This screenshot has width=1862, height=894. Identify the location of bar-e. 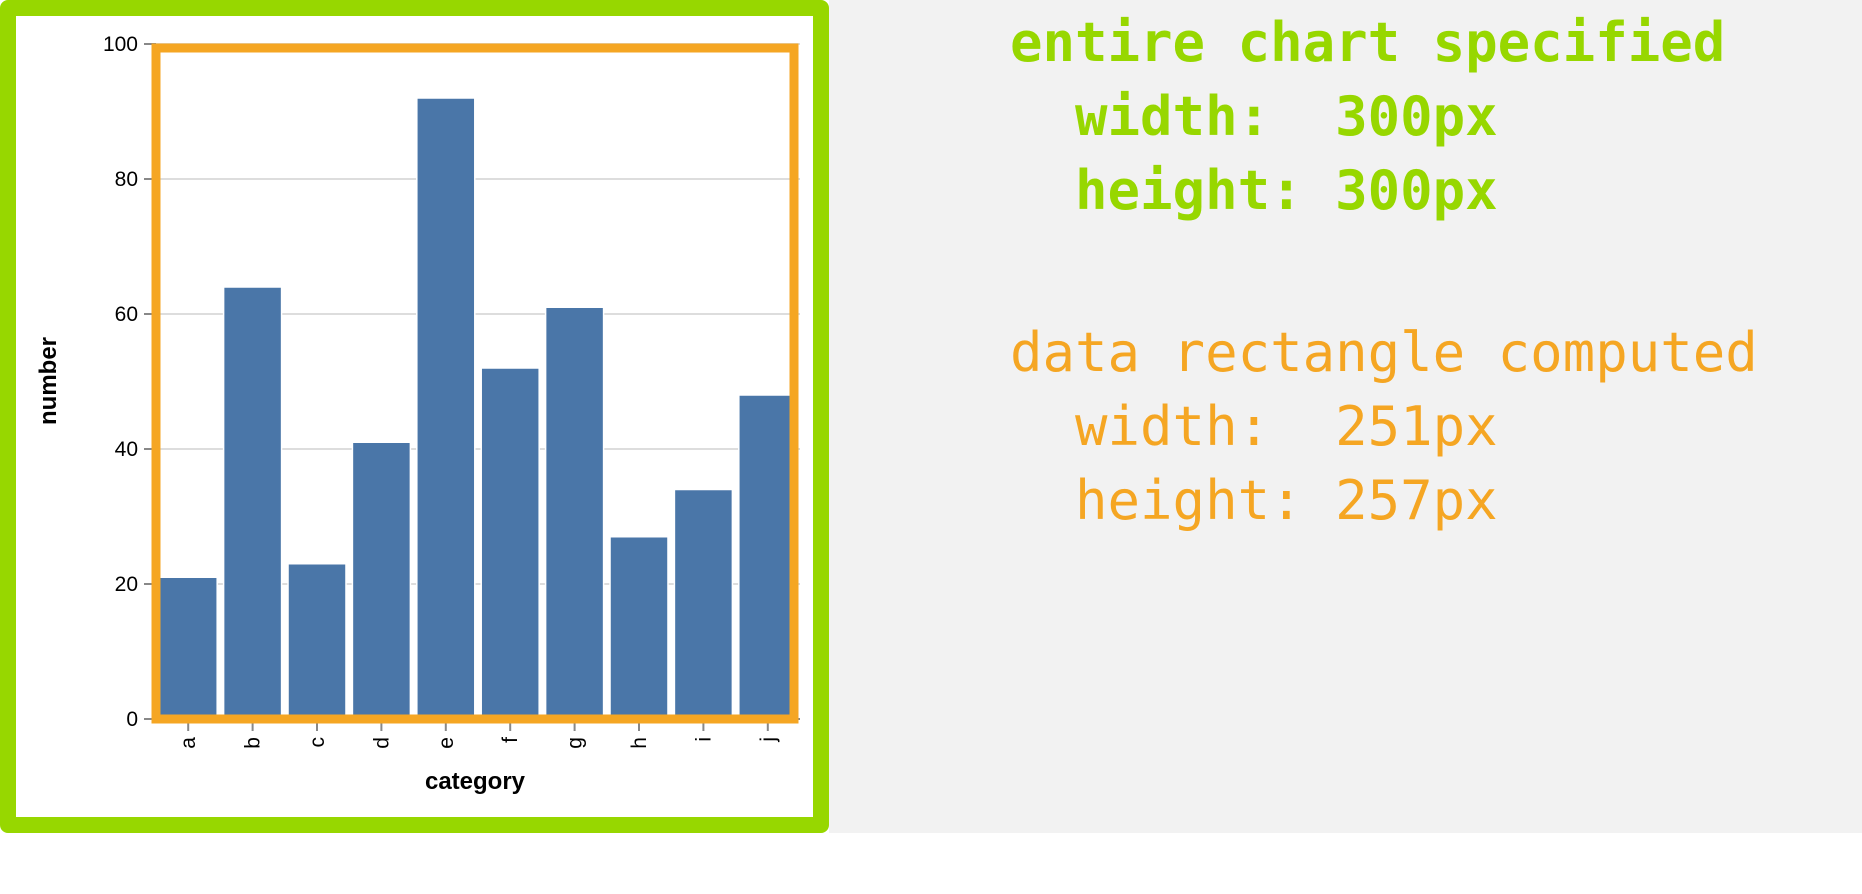
(446, 408).